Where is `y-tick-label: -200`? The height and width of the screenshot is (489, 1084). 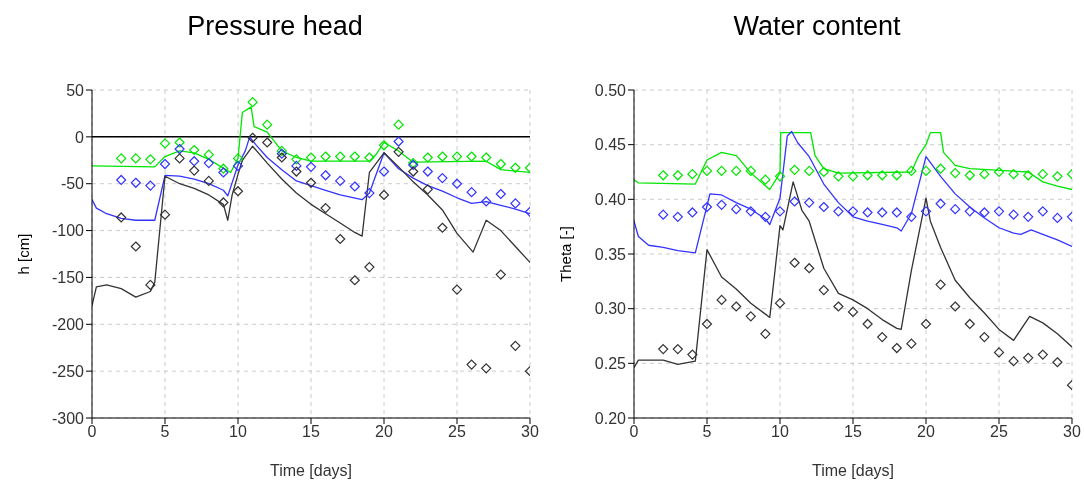 y-tick-label: -200 is located at coordinates (68, 324).